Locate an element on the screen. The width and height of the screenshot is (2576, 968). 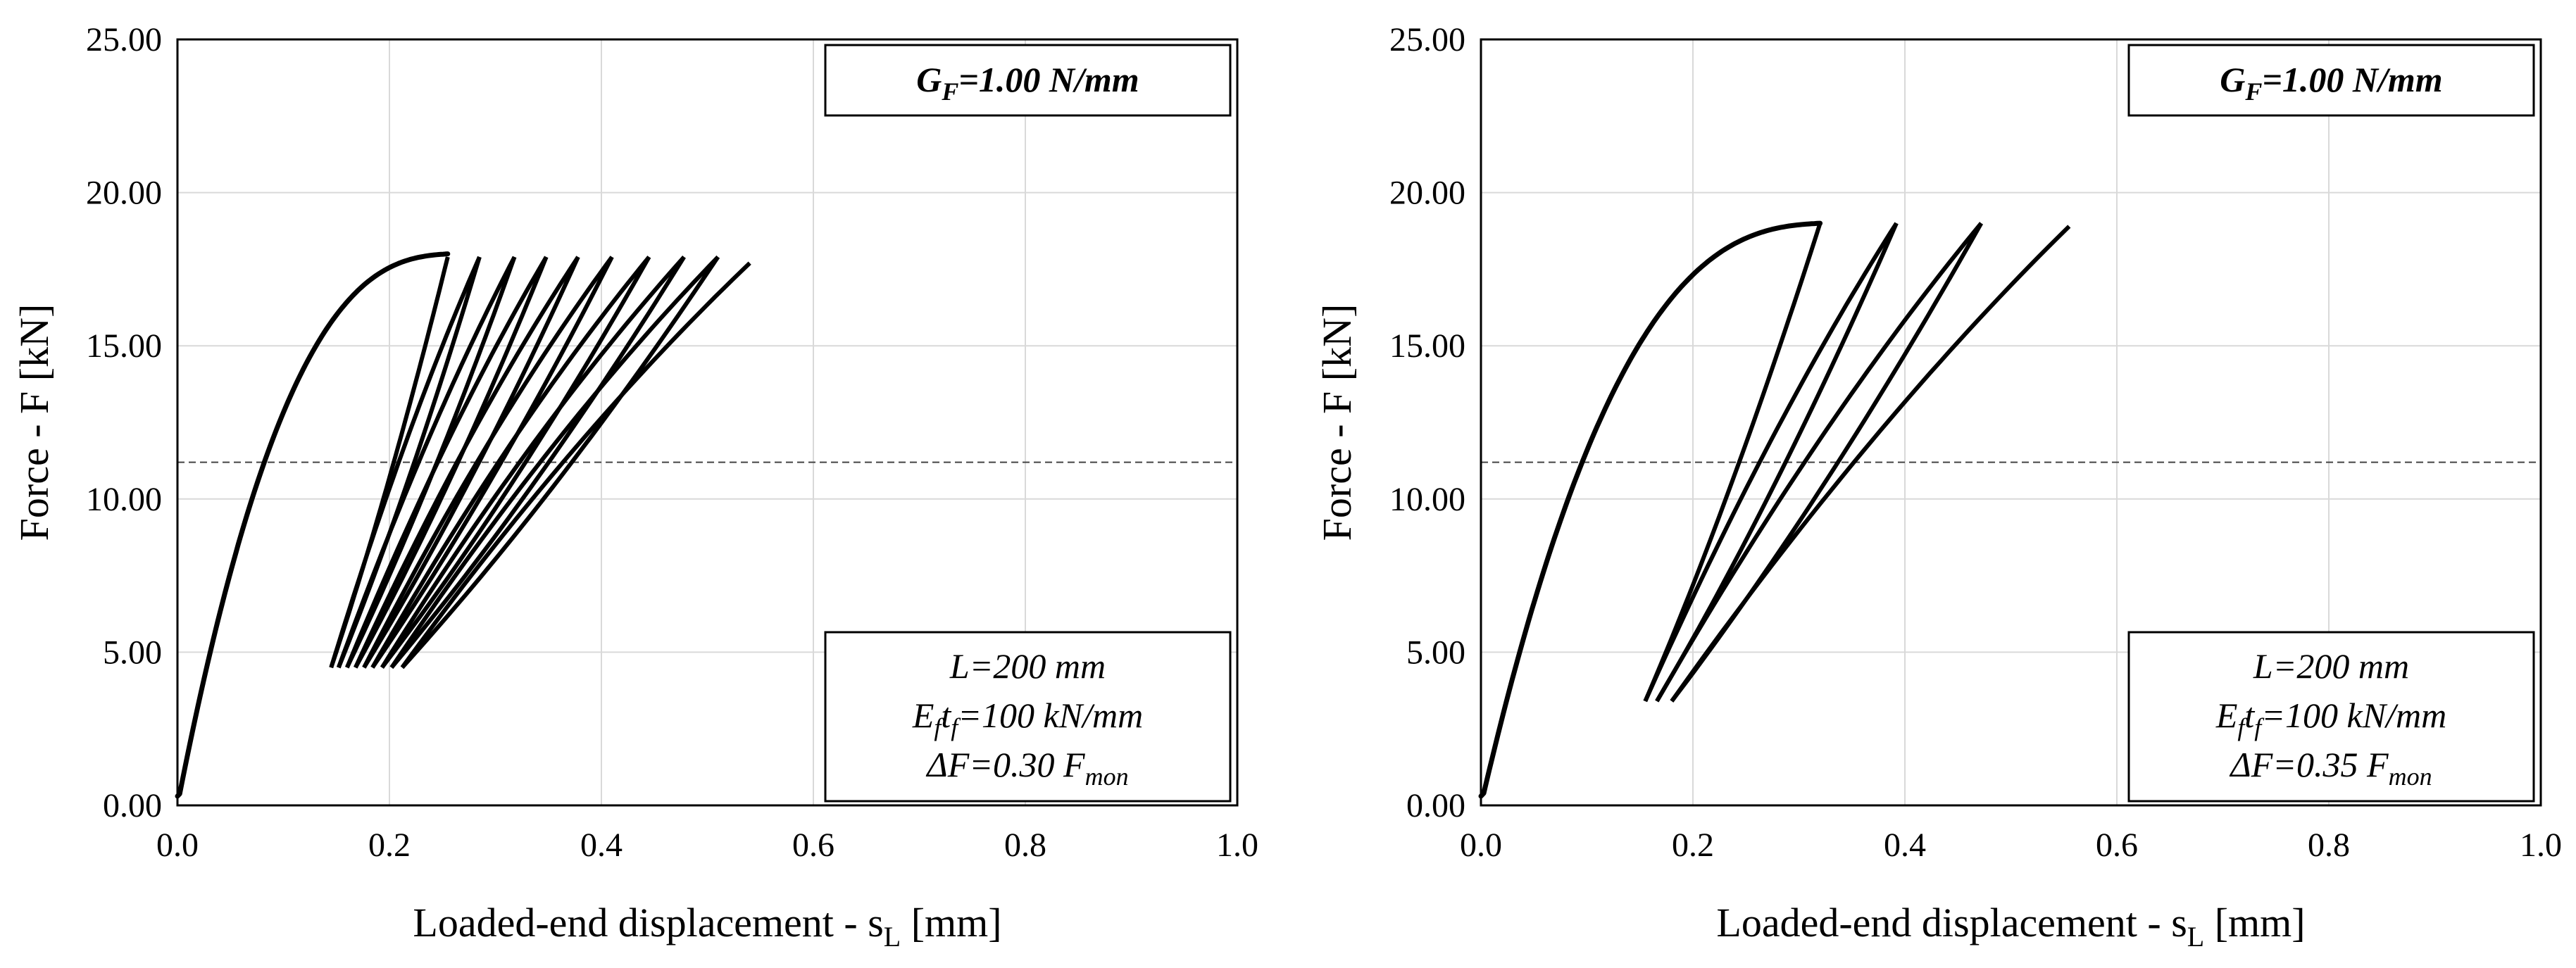
svg-text: ΔF=0.35 Fmon is located at coordinates (2330, 768).